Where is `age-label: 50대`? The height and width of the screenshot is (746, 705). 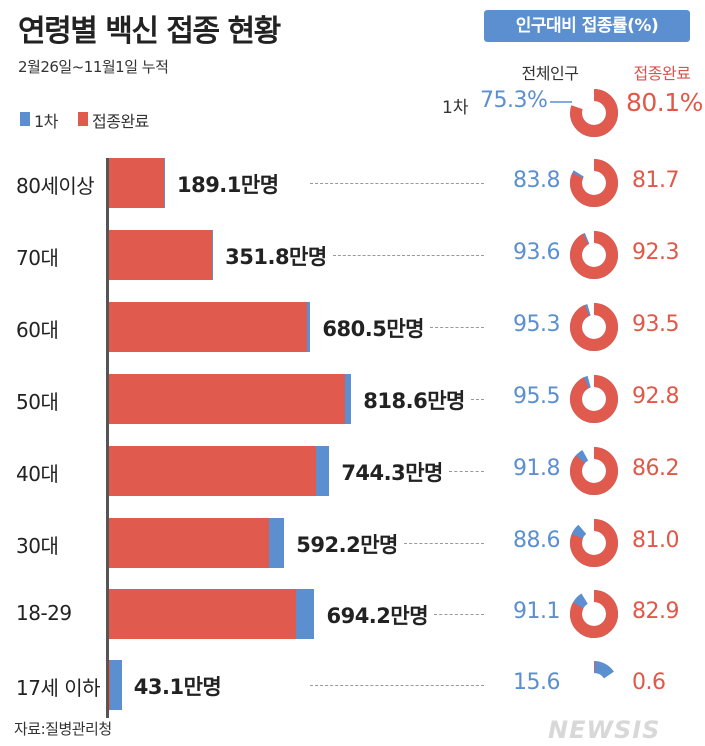
age-label: 50대 is located at coordinates (37, 402).